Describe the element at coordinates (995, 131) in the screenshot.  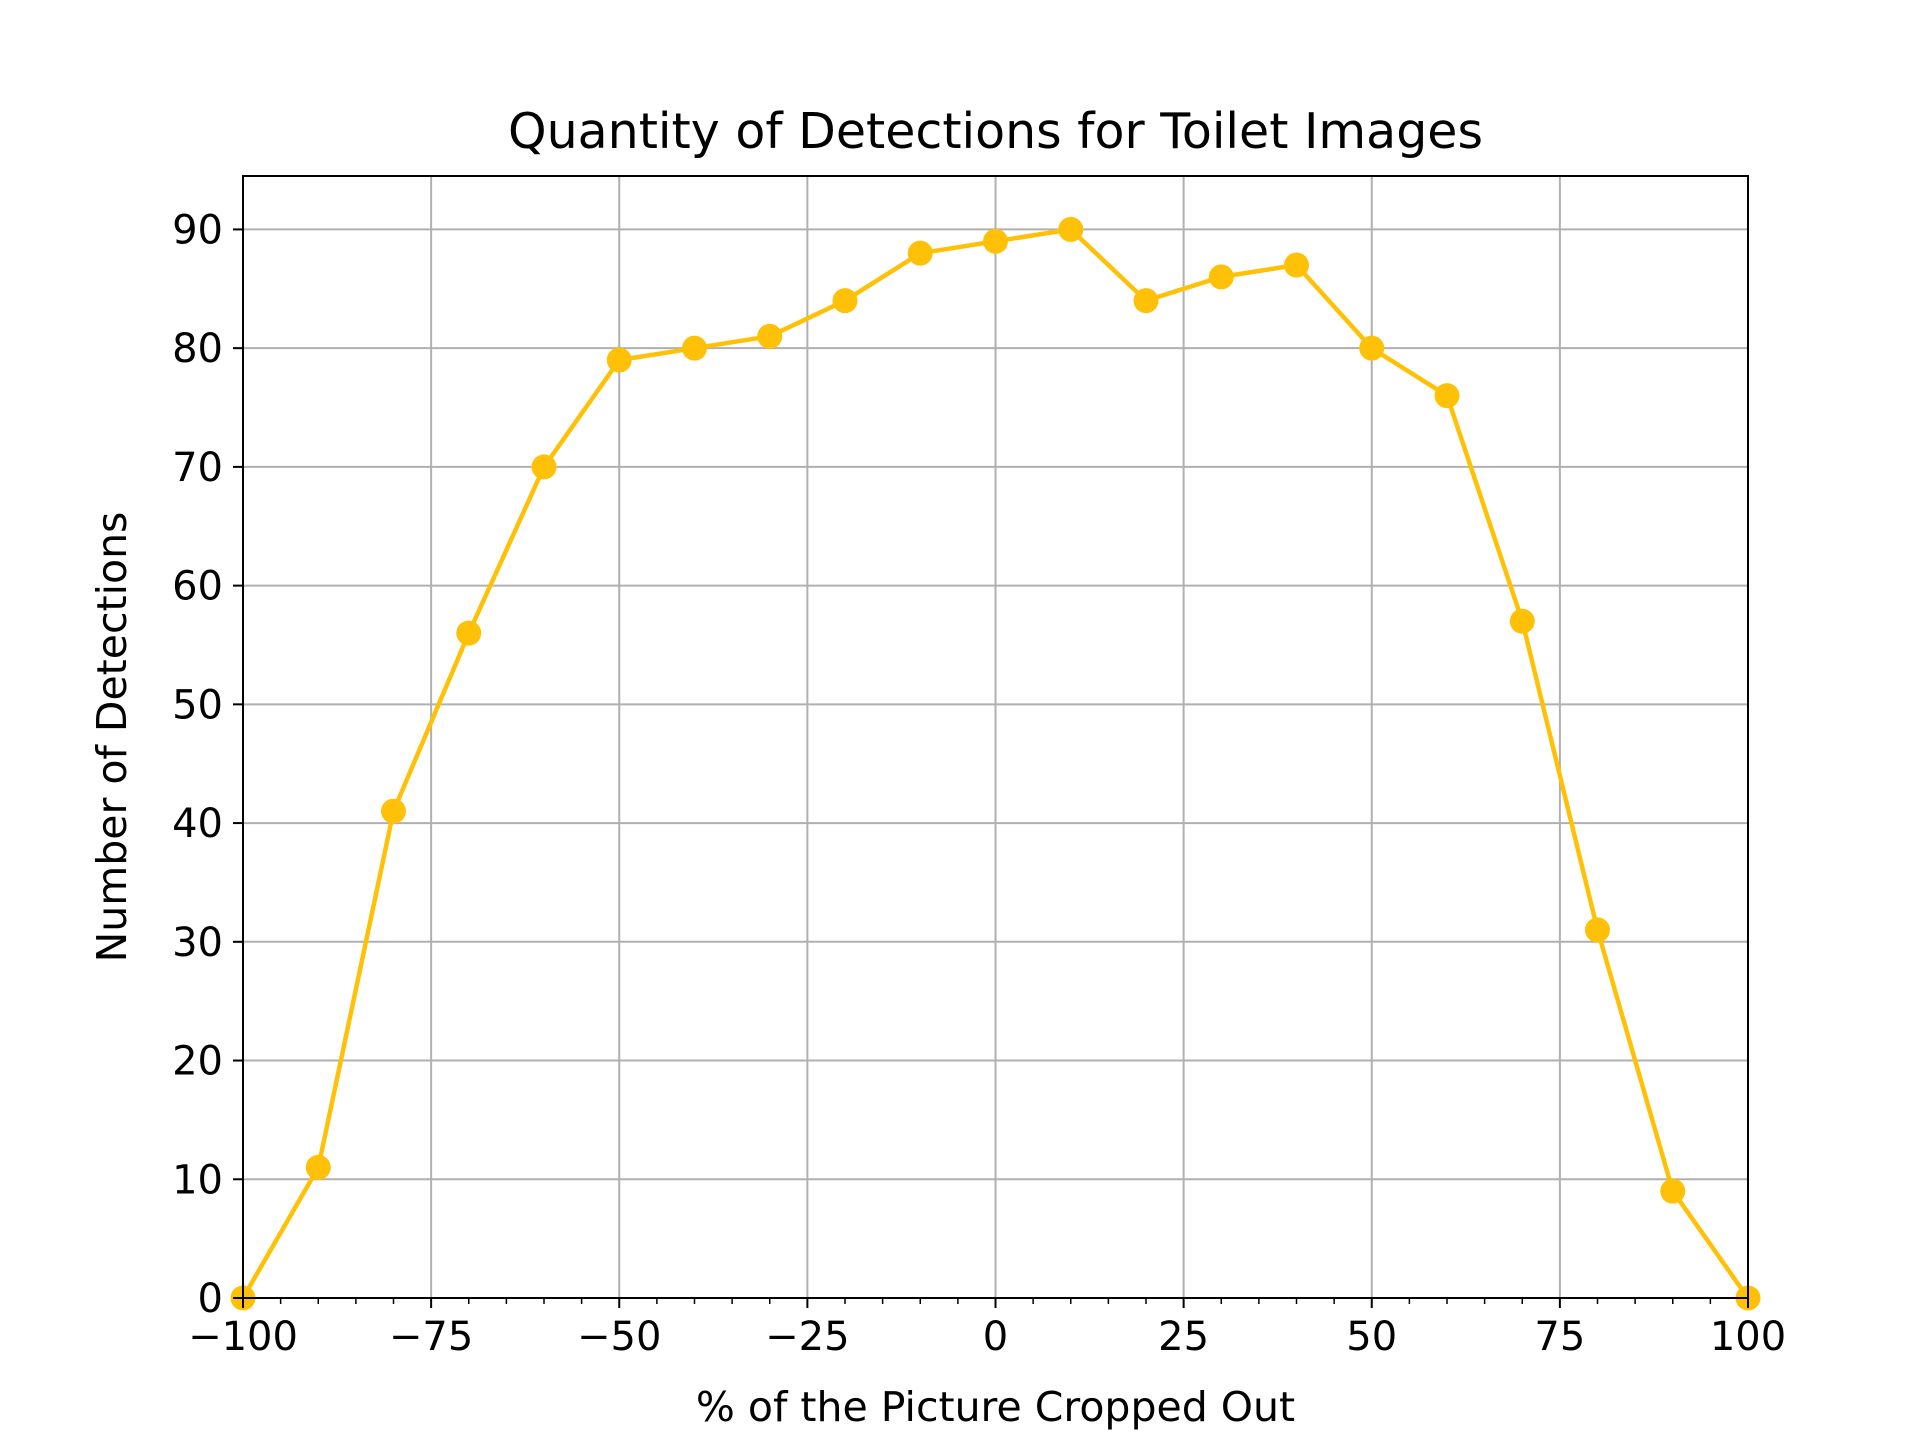
I see `chart-title: Quantity of Detections for Toilet Images` at that location.